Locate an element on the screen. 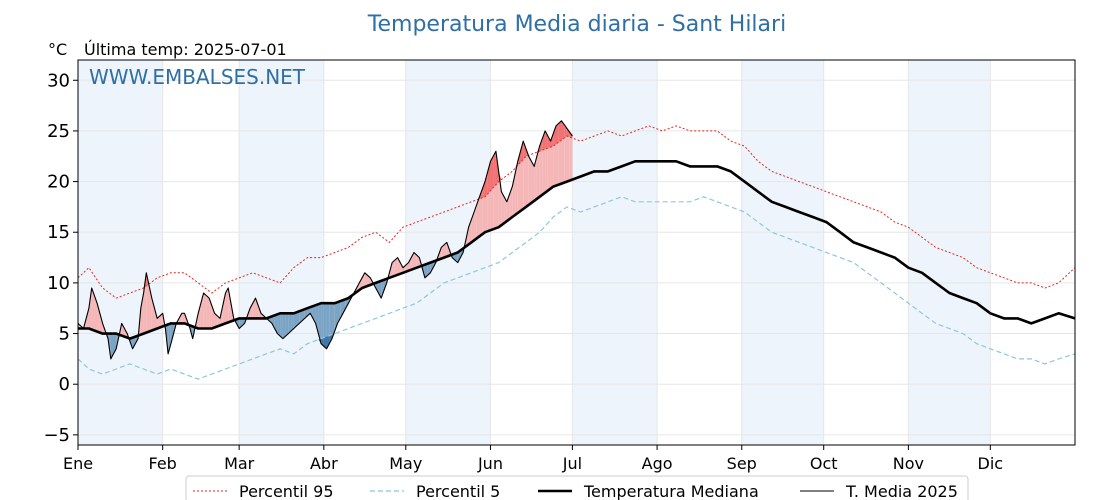 The image size is (1120, 500). month-band-mar is located at coordinates (281, 252).